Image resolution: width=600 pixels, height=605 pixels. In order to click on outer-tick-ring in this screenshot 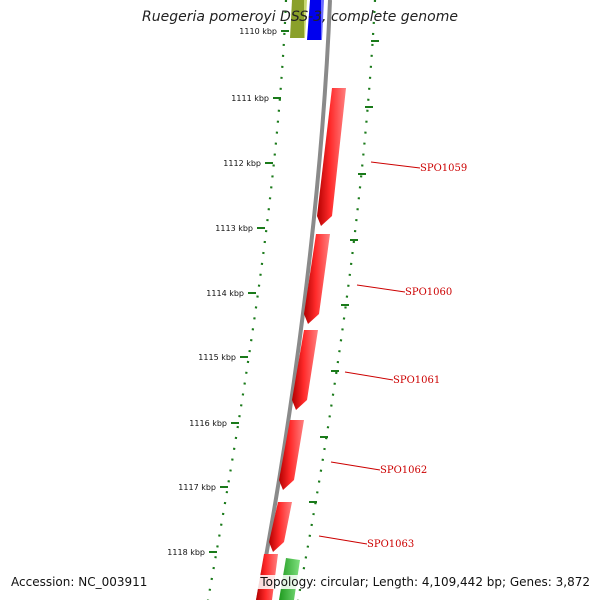, I will do `click(336, 300)`.